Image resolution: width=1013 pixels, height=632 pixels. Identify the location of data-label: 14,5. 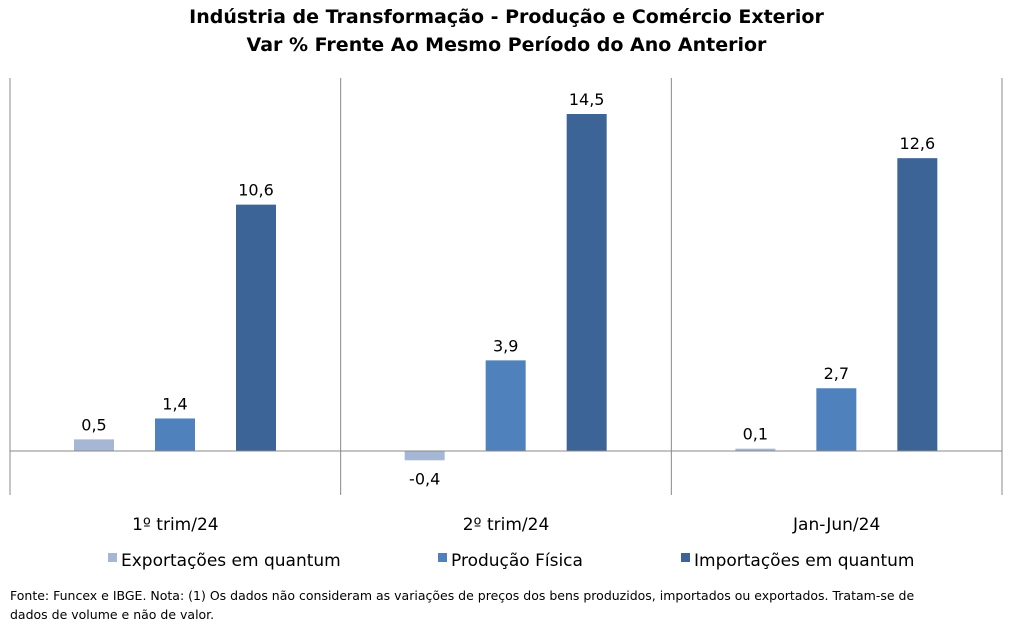
(587, 99).